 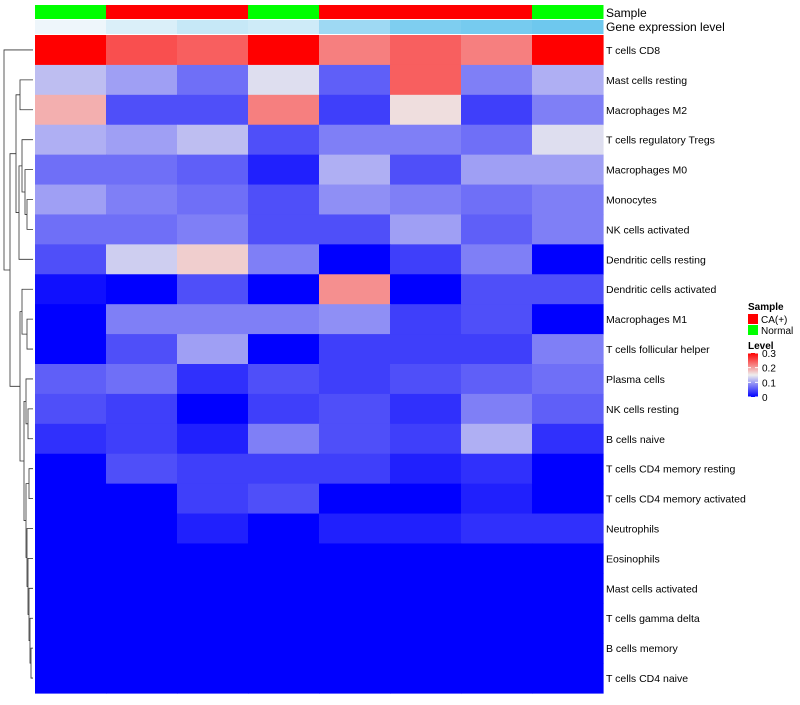 I want to click on row-label: Dendritic cells activated, so click(x=661, y=290).